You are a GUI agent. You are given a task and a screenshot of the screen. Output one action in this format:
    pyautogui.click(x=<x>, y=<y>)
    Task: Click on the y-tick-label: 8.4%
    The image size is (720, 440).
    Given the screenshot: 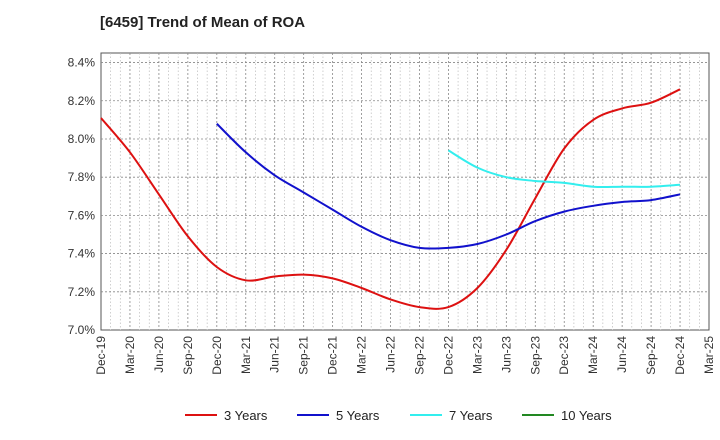 What is the action you would take?
    pyautogui.click(x=82, y=63)
    